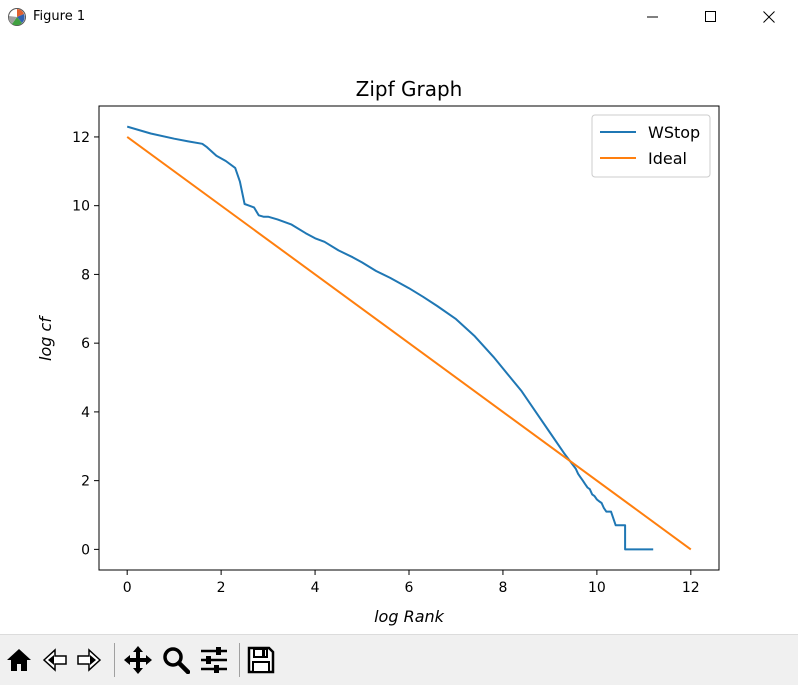  Describe the element at coordinates (127, 588) in the screenshot. I see `x-tick-label: 0` at that location.